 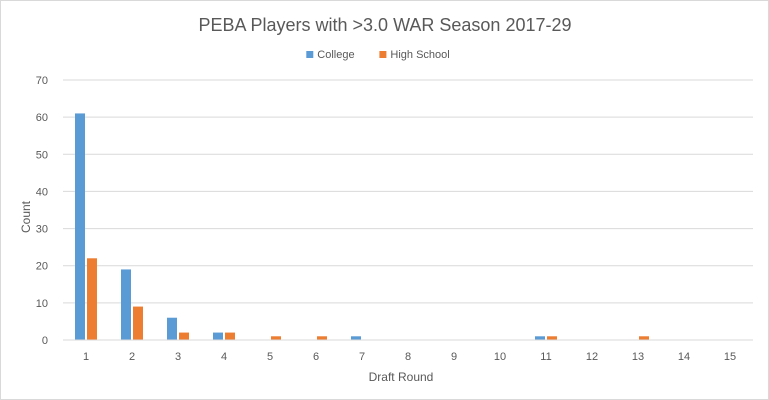 I want to click on x-tick-label: 4, so click(x=224, y=357).